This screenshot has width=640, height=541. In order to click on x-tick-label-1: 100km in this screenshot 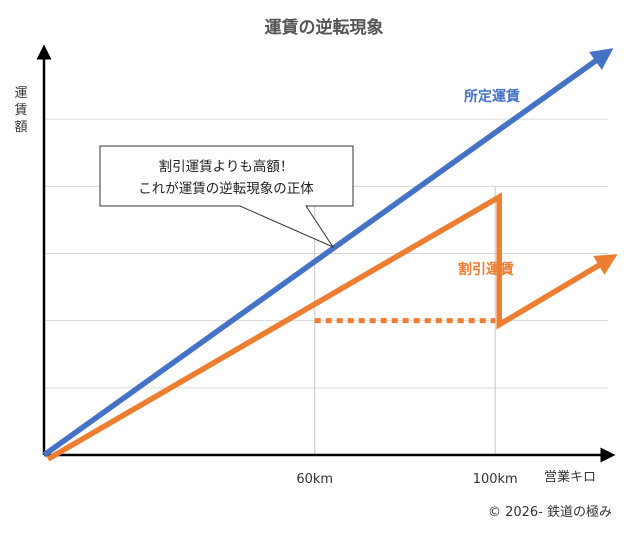, I will do `click(495, 479)`.